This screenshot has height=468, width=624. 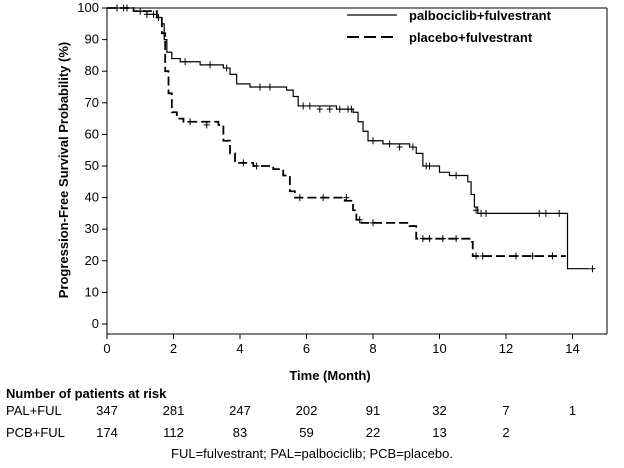 I want to click on risk-count: 247, so click(x=240, y=410).